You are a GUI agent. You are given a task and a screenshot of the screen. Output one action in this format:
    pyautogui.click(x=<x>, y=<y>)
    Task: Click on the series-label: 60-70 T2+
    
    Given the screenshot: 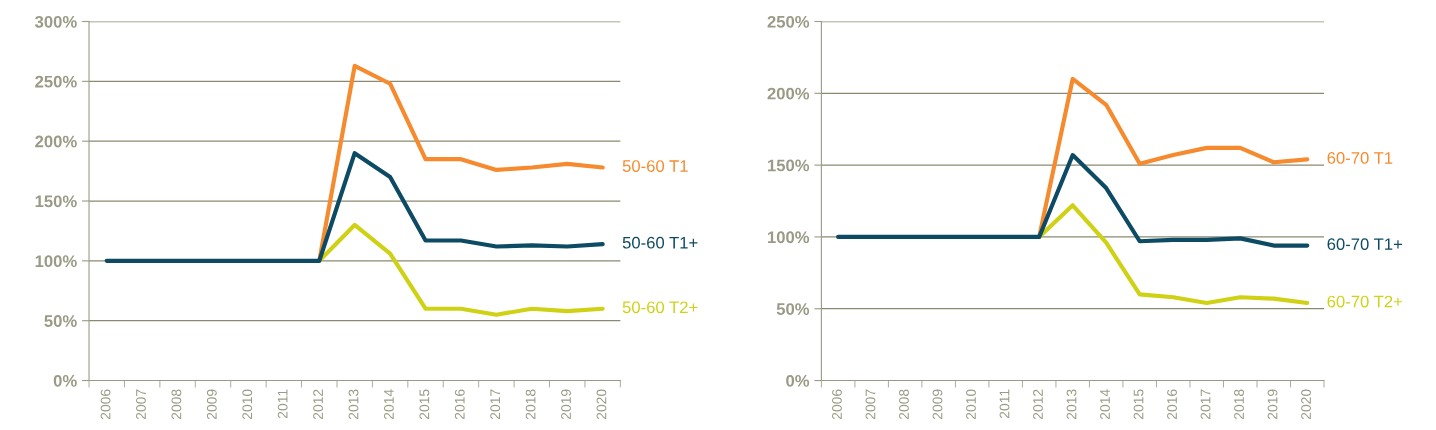 What is the action you would take?
    pyautogui.click(x=1365, y=301)
    